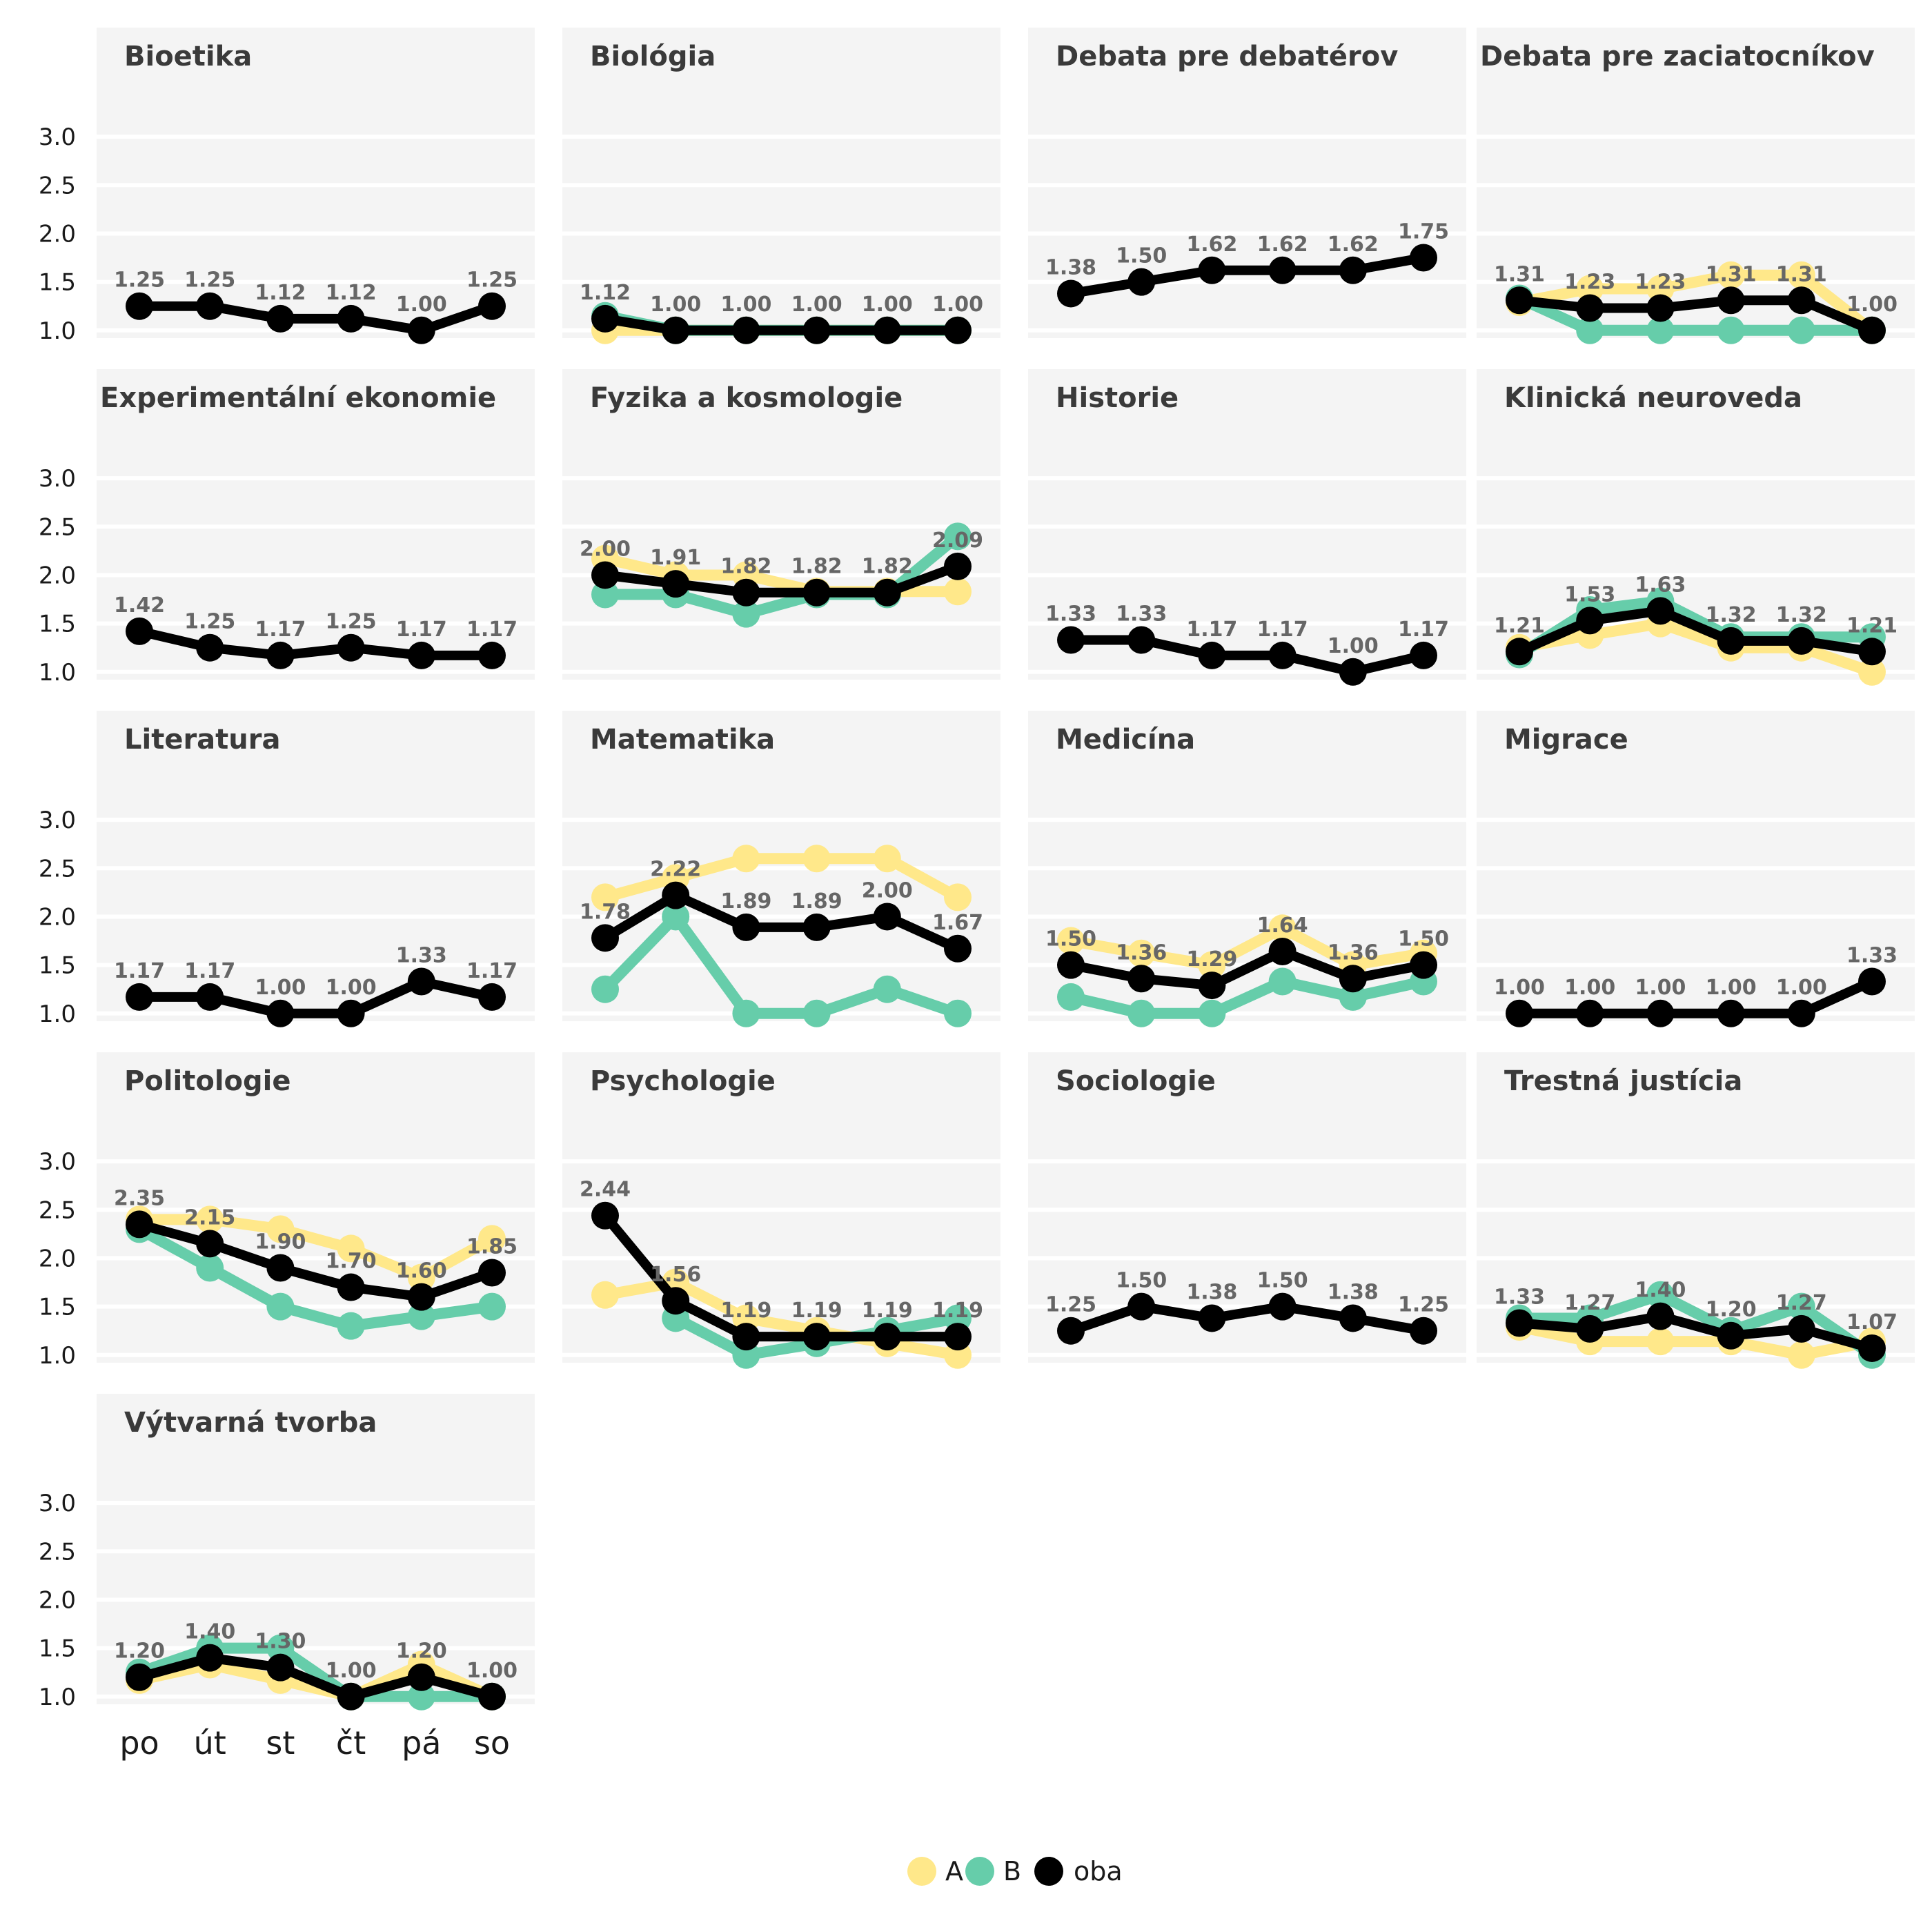  What do you see at coordinates (1247, 527) in the screenshot?
I see `panel: Historie 1.33 1.33 1.17 1.17 1.00 1.17` at bounding box center [1247, 527].